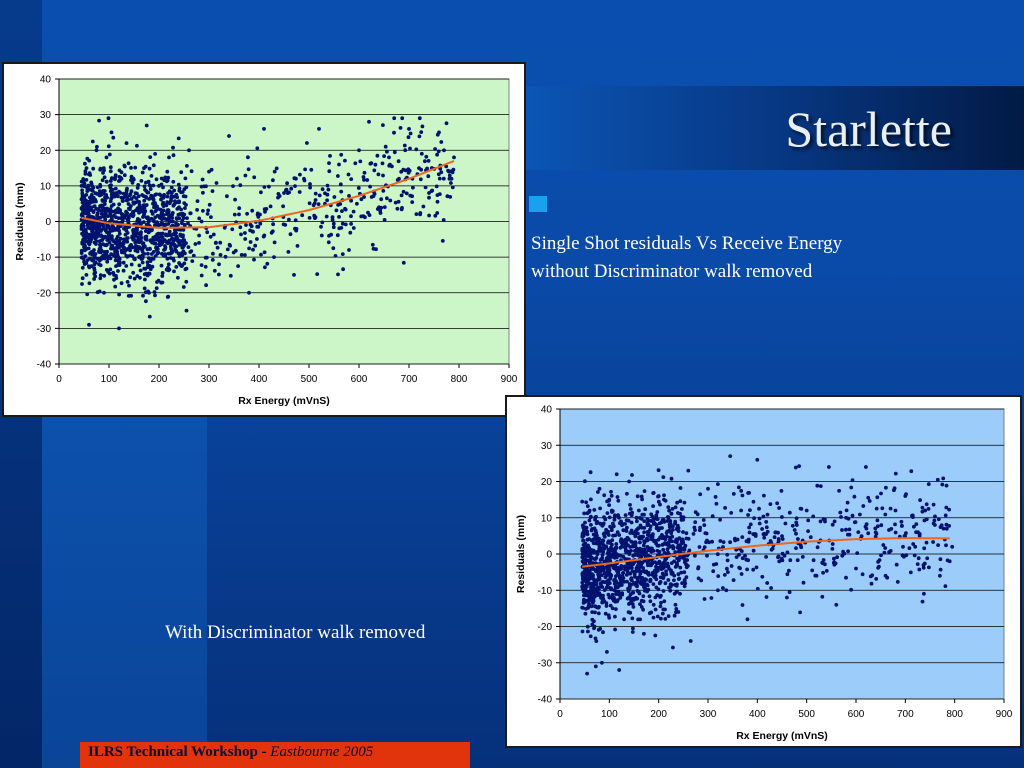 The width and height of the screenshot is (1024, 768). What do you see at coordinates (767, 565) in the screenshot?
I see `chart2-points` at bounding box center [767, 565].